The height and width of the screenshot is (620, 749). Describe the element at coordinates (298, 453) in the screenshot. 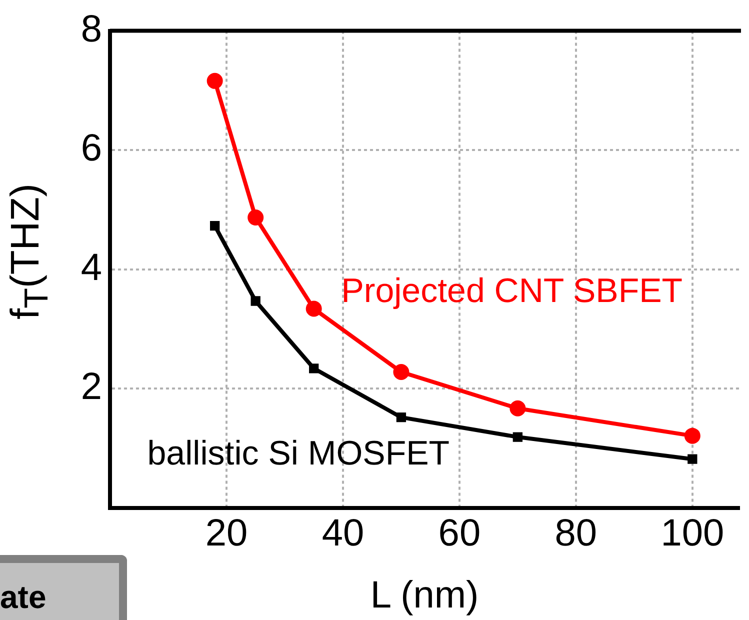

I see `series-label: ballistic Si MOSFET` at that location.